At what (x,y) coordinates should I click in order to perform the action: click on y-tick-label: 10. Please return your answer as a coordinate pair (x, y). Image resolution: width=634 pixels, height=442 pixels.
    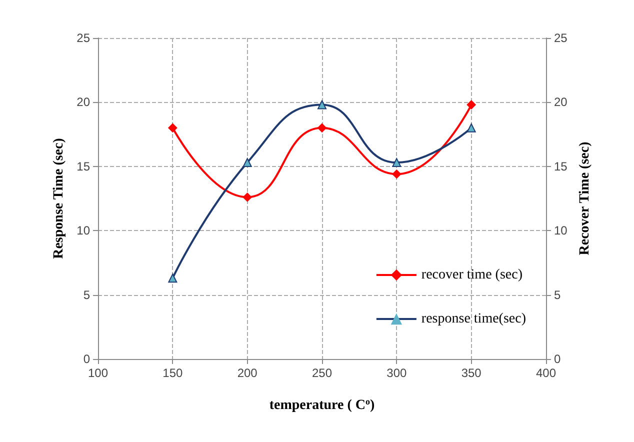
    Looking at the image, I should click on (83, 231).